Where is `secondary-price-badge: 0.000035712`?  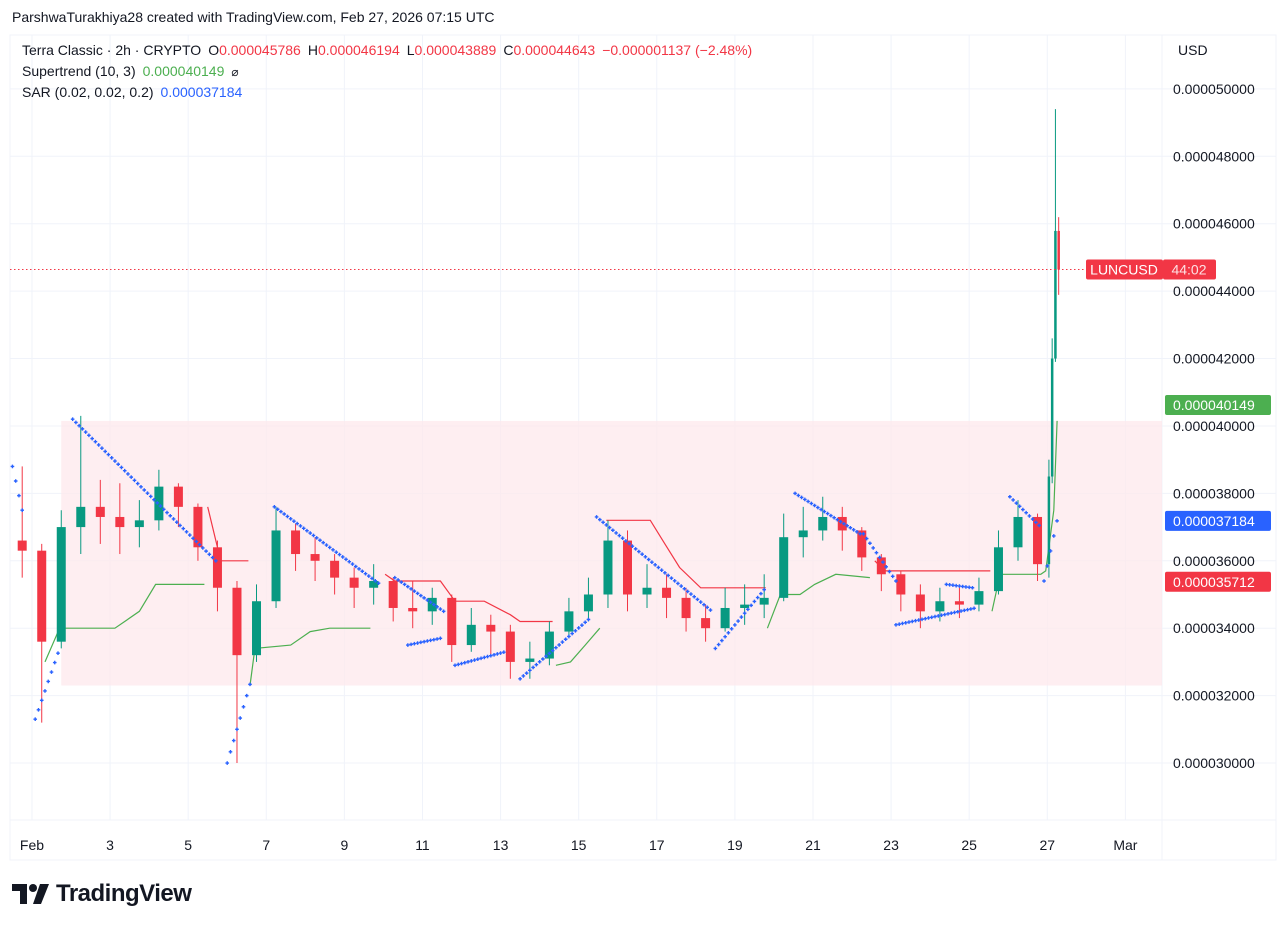
secondary-price-badge: 0.000035712 is located at coordinates (1214, 582).